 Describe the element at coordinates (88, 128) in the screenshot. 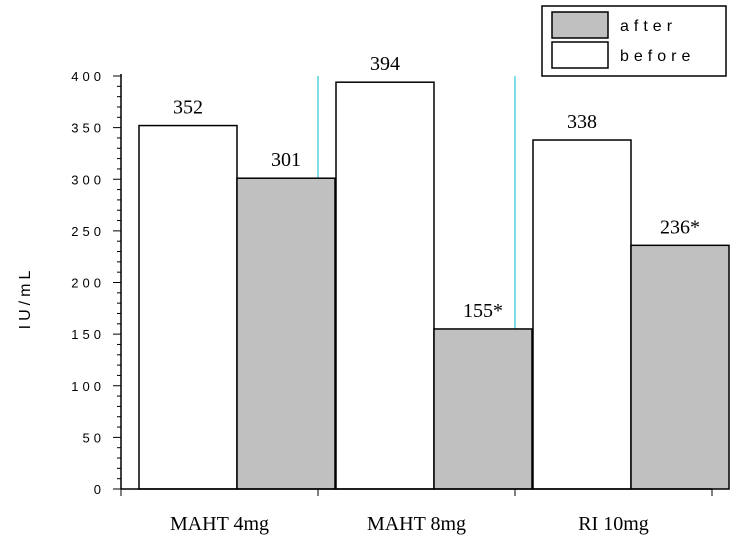

I see `y-tick-label: 350` at that location.